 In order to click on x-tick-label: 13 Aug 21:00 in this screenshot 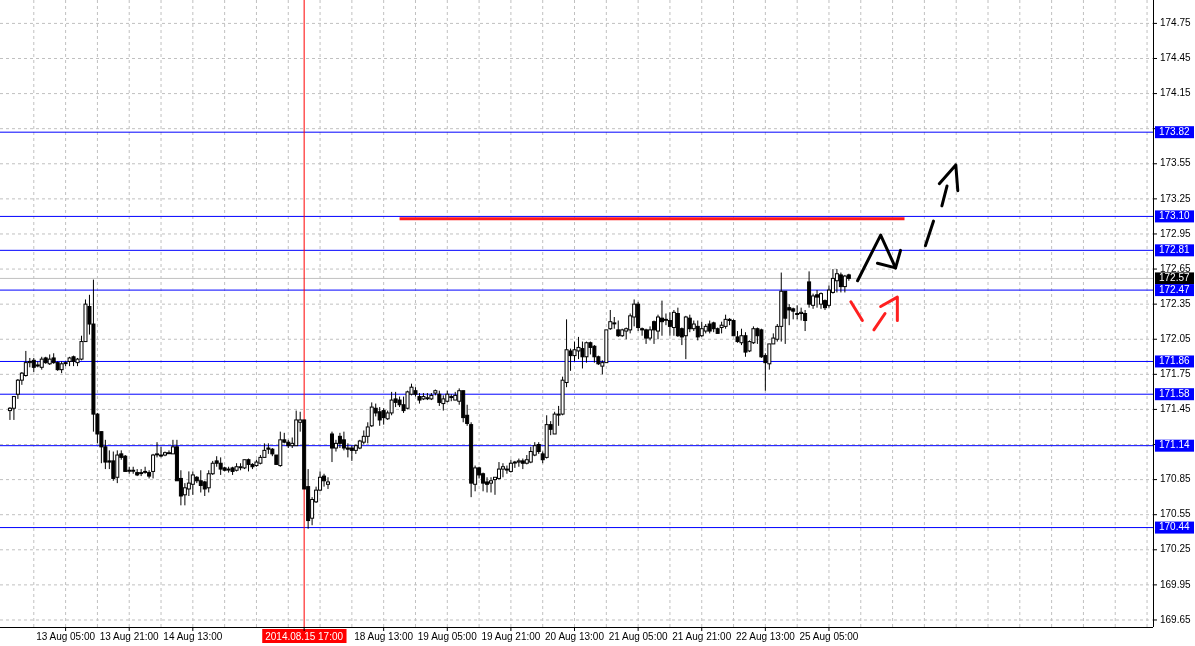, I will do `click(129, 636)`.